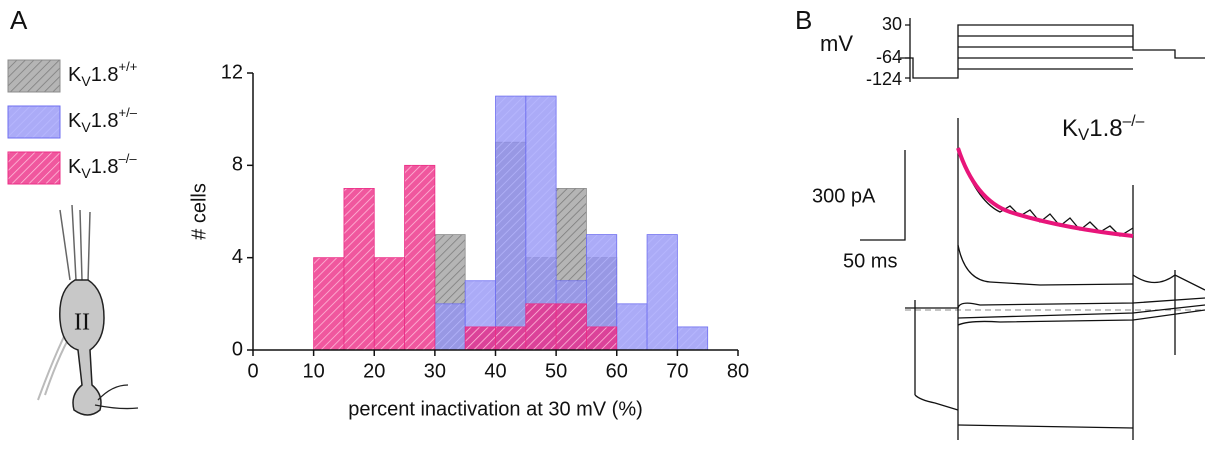  What do you see at coordinates (495, 409) in the screenshot?
I see `x-axis-label: percent inactivation at 30 mV (%)` at bounding box center [495, 409].